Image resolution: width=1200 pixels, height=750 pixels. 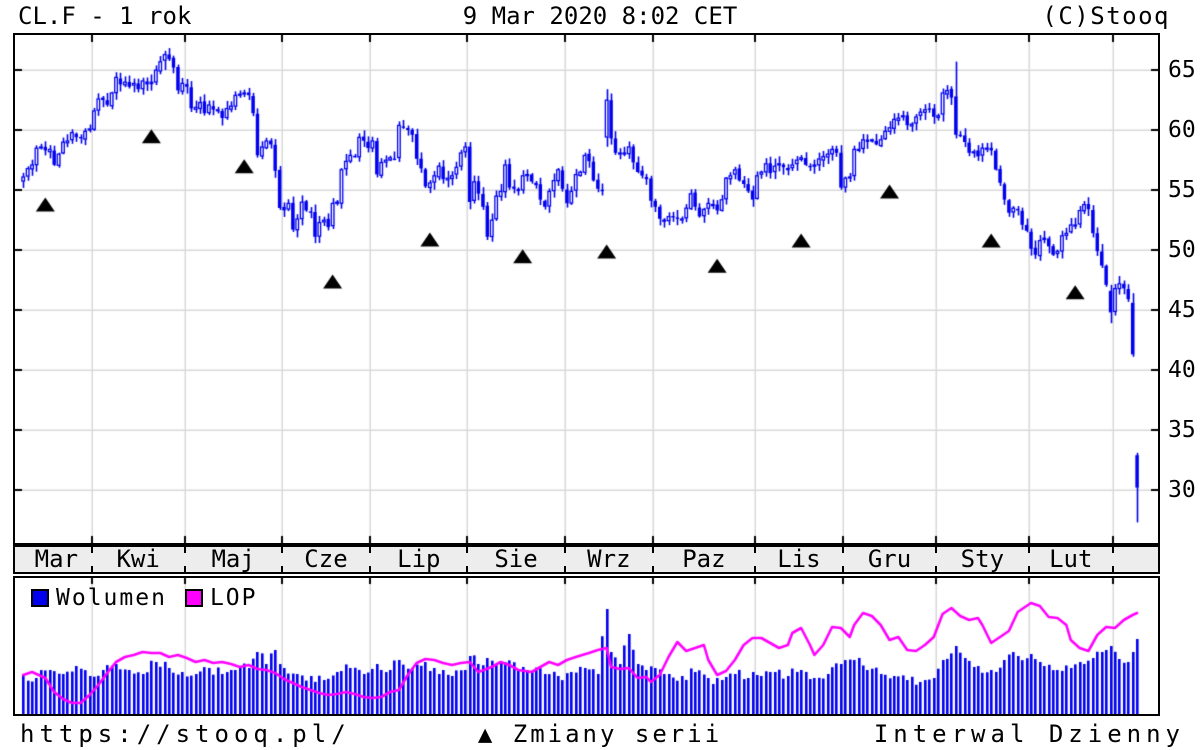 I want to click on month-label: Paz, so click(x=704, y=559).